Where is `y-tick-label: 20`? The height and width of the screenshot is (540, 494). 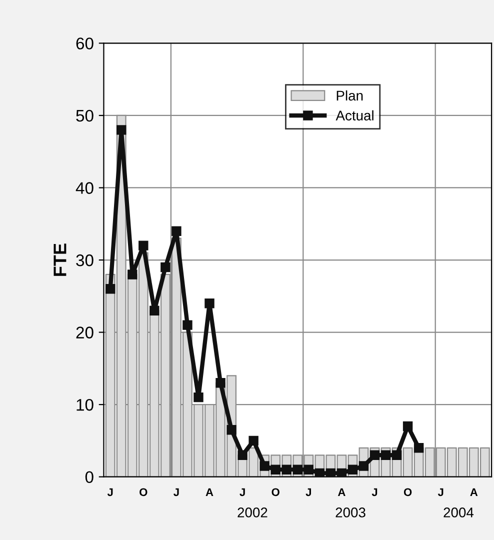 y-tick-label: 20 is located at coordinates (85, 332).